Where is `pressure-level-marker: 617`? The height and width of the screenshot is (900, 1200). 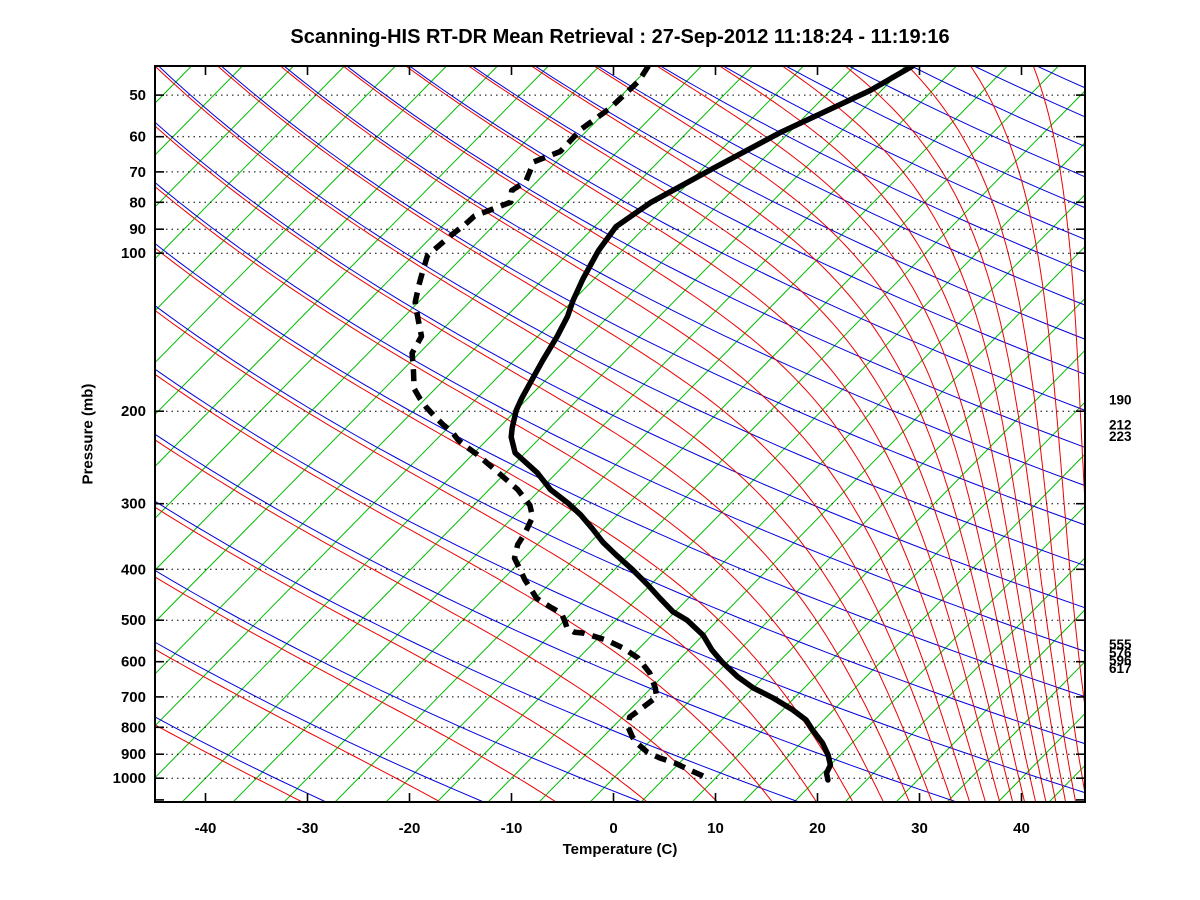 pressure-level-marker: 617 is located at coordinates (1120, 668).